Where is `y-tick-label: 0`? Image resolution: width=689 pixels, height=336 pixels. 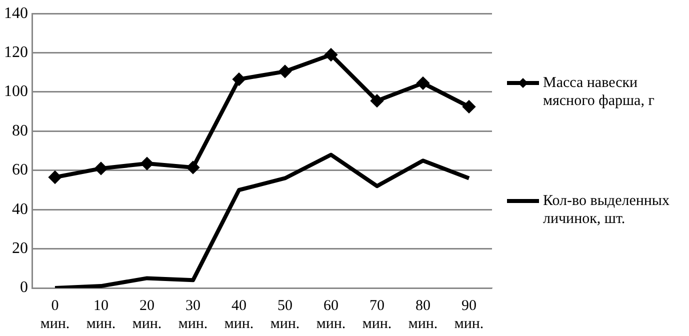
y-tick-label: 0 is located at coordinates (24, 287).